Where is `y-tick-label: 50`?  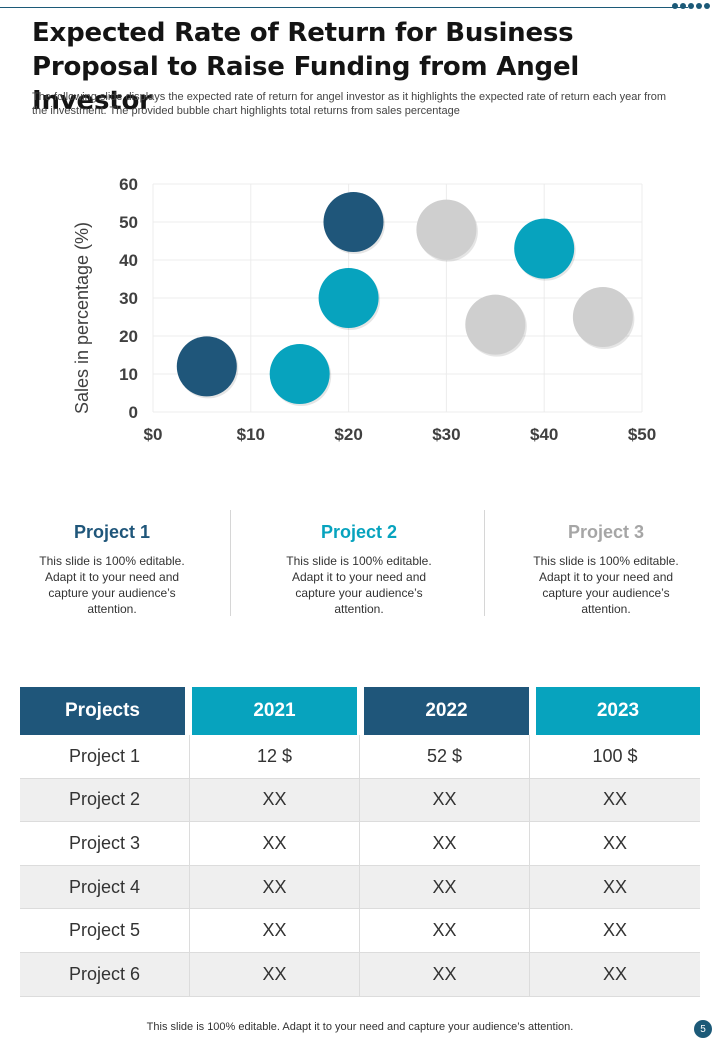 y-tick-label: 50 is located at coordinates (128, 222).